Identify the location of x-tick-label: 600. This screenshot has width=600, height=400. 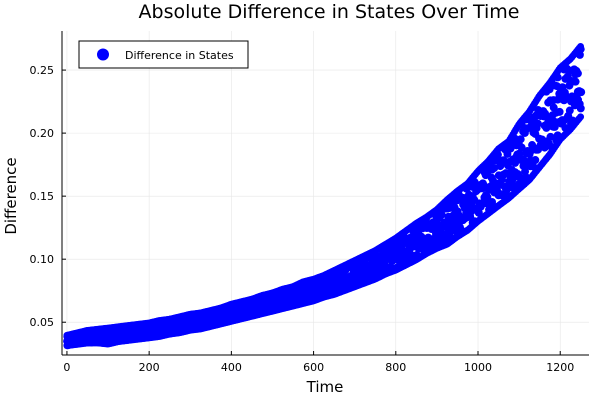
(313, 367).